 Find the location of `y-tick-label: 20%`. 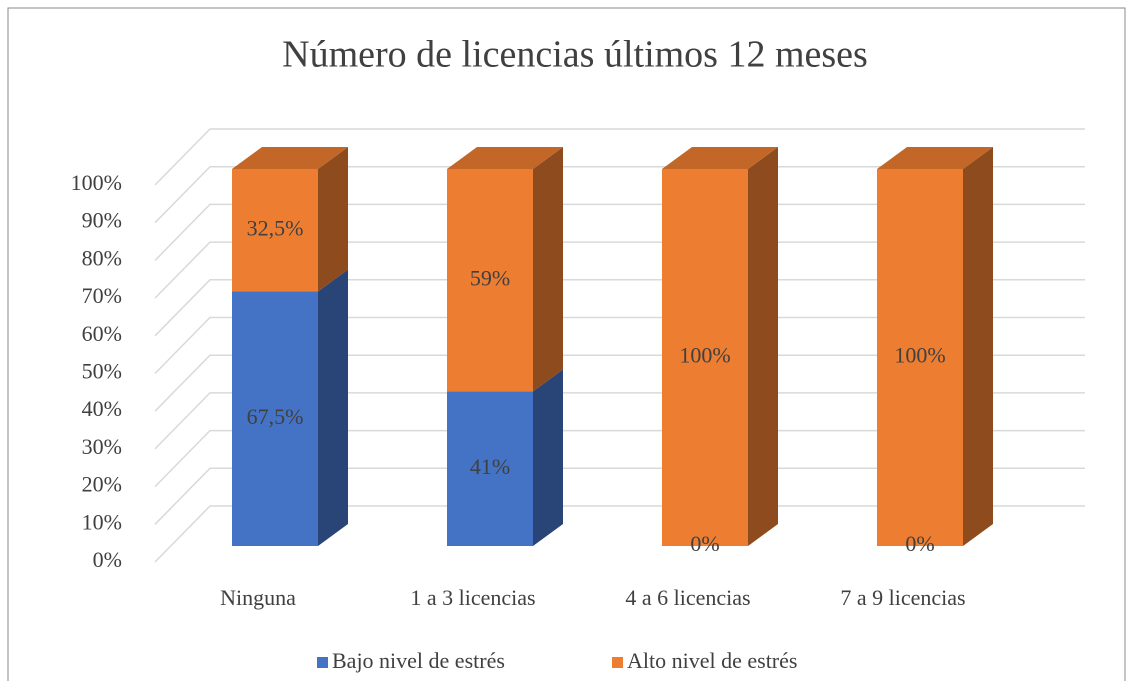

y-tick-label: 20% is located at coordinates (102, 484).